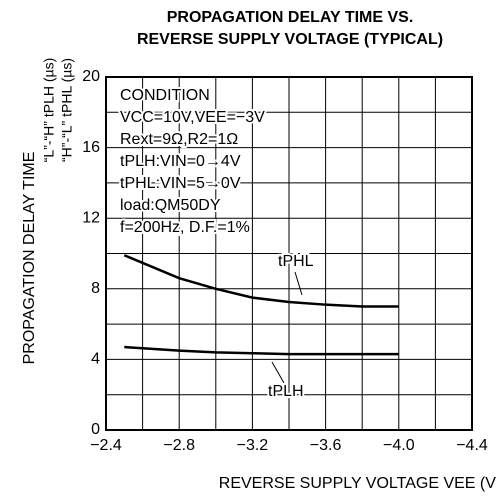  What do you see at coordinates (180, 161) in the screenshot?
I see `condition-text: tPLH:VIN=0→4V` at bounding box center [180, 161].